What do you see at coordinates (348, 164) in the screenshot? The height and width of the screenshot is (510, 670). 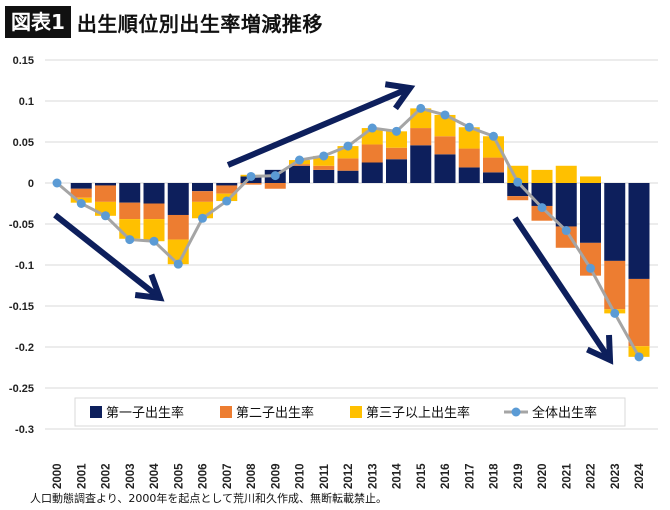 I see `bar-第二子出生率-2012` at bounding box center [348, 164].